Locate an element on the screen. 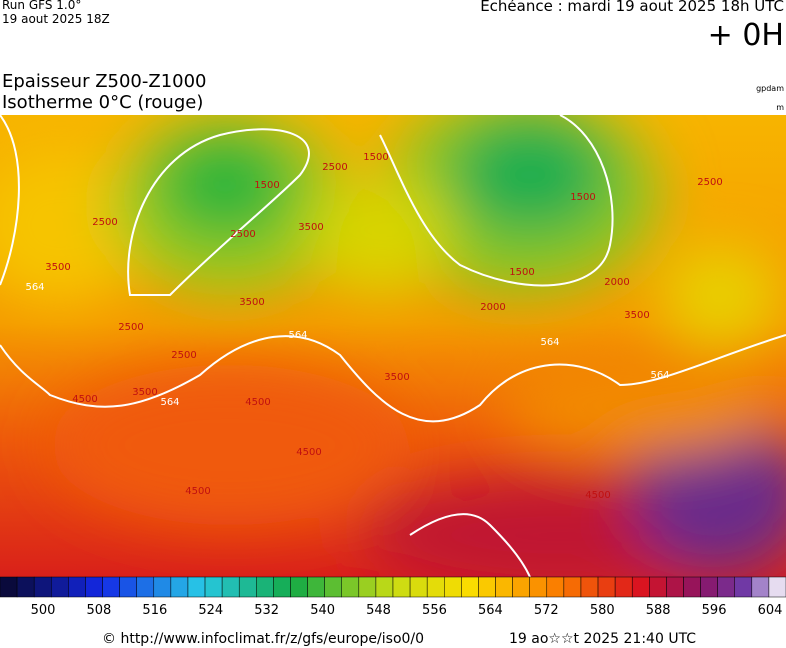 This screenshot has height=648, width=786. colorbar-label: 572 is located at coordinates (546, 610).